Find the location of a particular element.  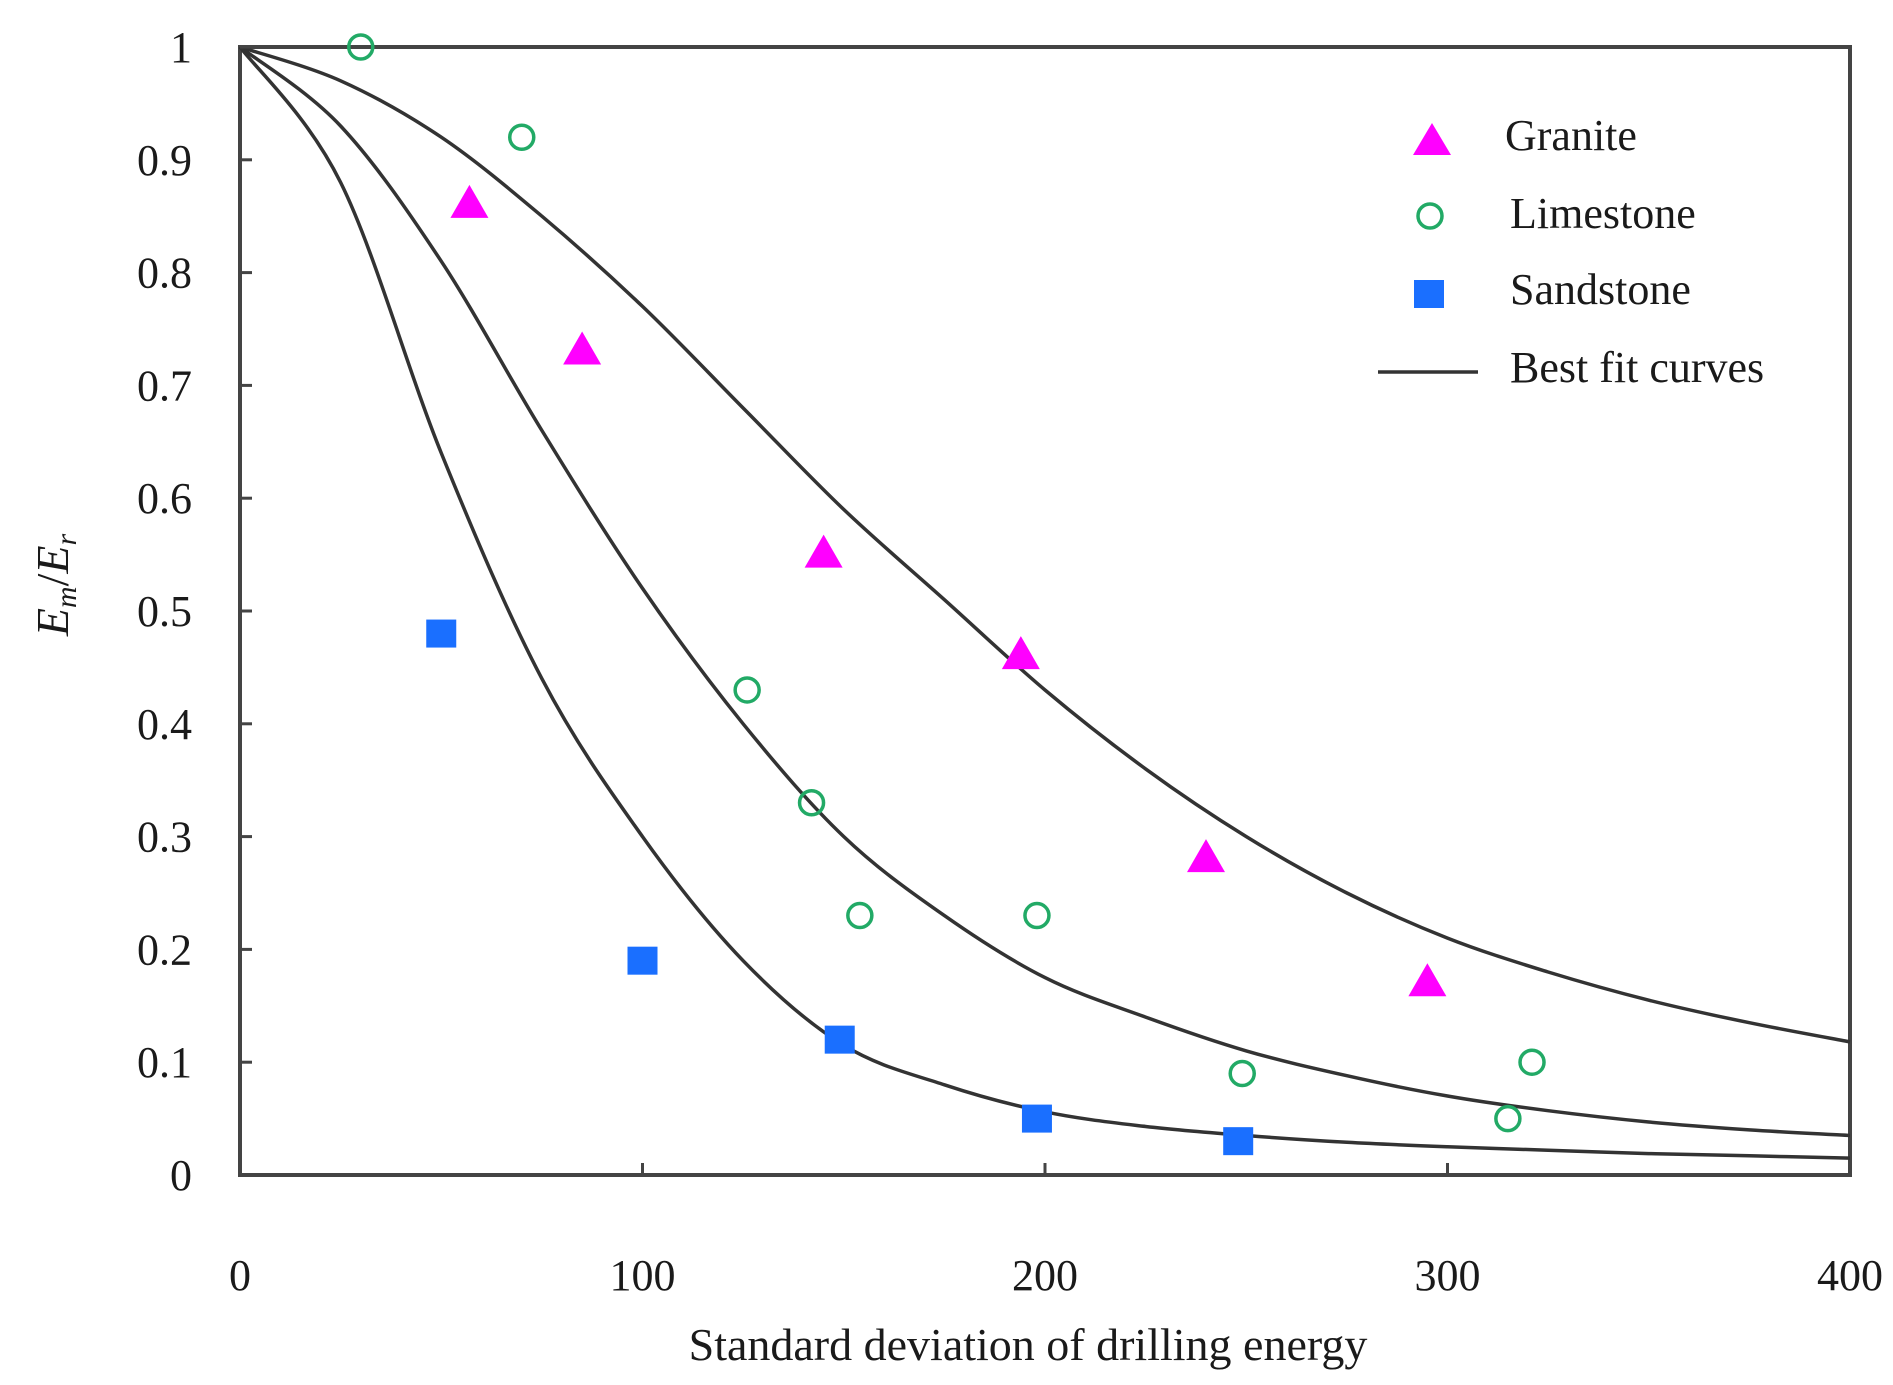

y-tick-label: 0.1 is located at coordinates (164, 1062).